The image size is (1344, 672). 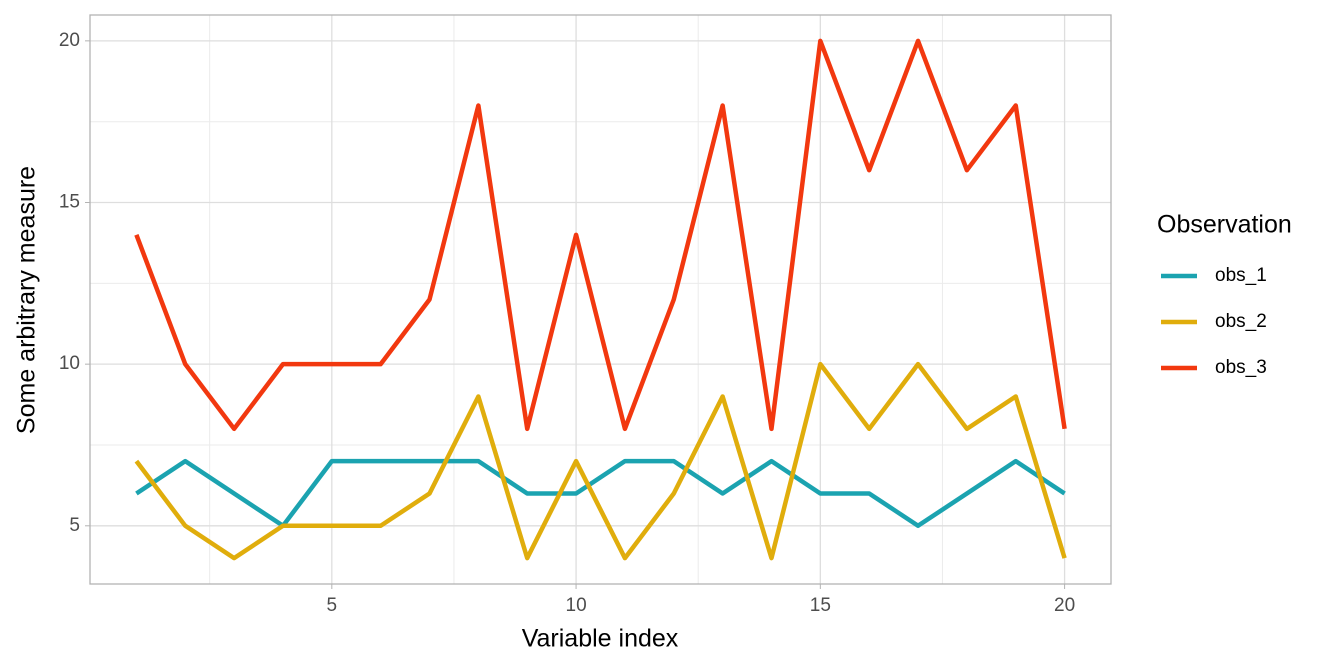 I want to click on y-tick-label: 20, so click(x=69, y=40).